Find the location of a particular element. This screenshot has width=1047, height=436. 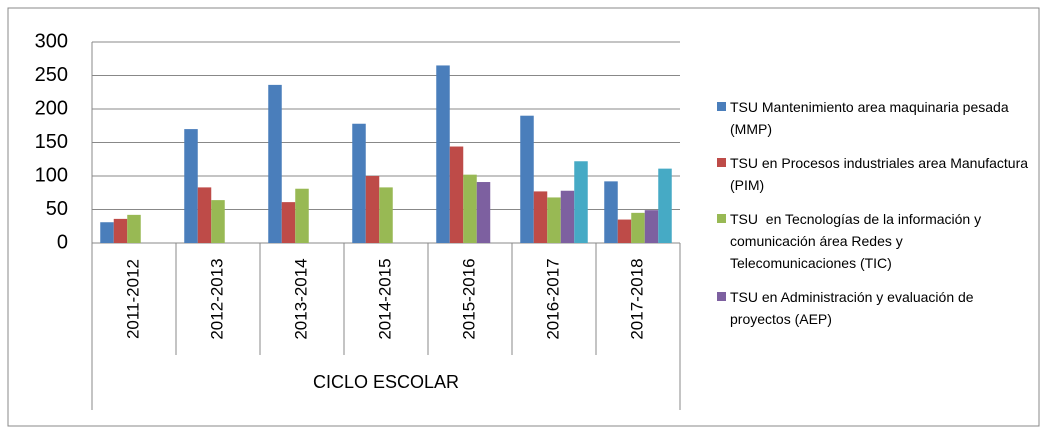

x-tick-label: 2012-2013 is located at coordinates (216, 298).